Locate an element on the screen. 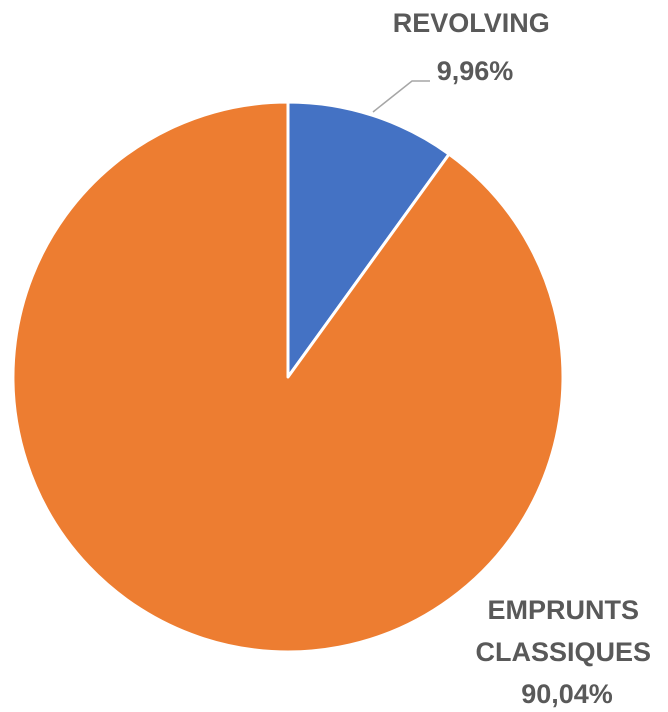 Image resolution: width=668 pixels, height=712 pixels. emprunts-label-name-2: CLASSIQUES is located at coordinates (563, 652).